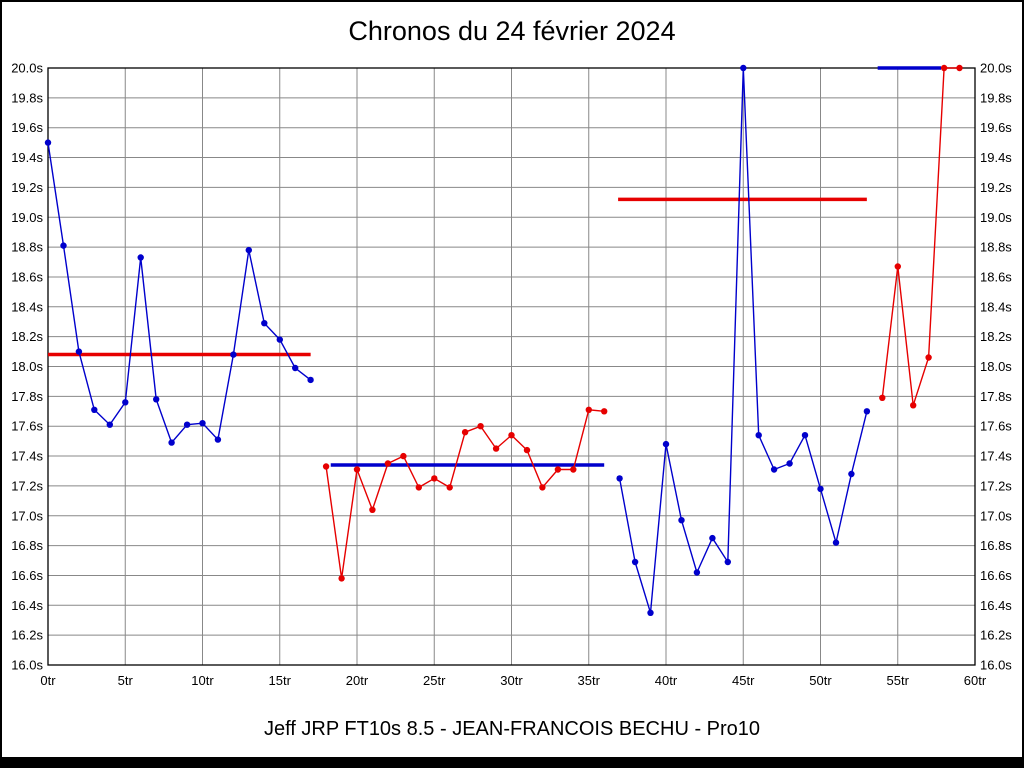  Describe the element at coordinates (27, 187) in the screenshot. I see `y-axis-tick-left: 19.2s` at that location.